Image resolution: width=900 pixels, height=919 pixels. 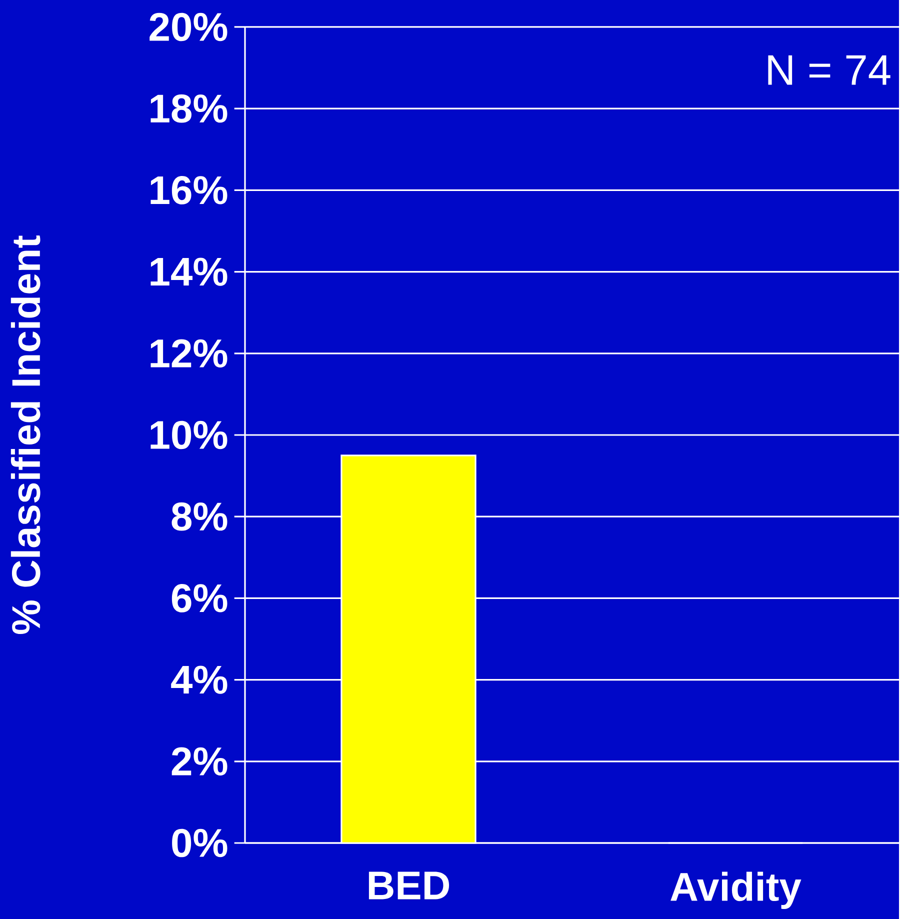 What do you see at coordinates (200, 516) in the screenshot?
I see `y-tick-label: 8%` at bounding box center [200, 516].